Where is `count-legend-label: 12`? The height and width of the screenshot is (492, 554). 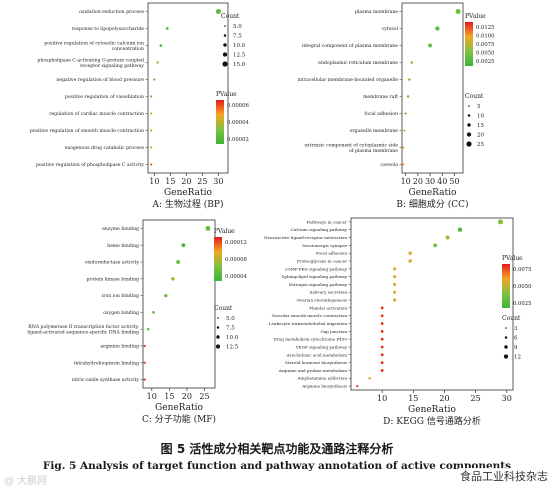 count-legend-label: 12 is located at coordinates (517, 358).